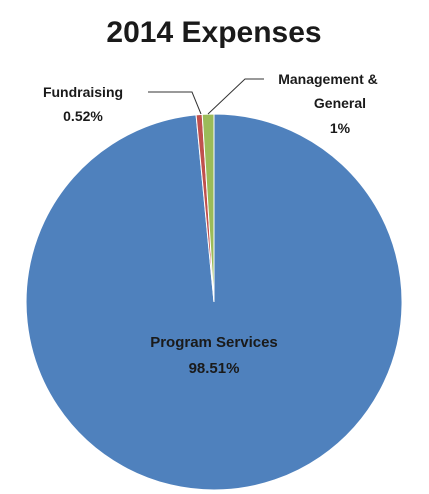  I want to click on management-label-line1: Management &, so click(328, 79).